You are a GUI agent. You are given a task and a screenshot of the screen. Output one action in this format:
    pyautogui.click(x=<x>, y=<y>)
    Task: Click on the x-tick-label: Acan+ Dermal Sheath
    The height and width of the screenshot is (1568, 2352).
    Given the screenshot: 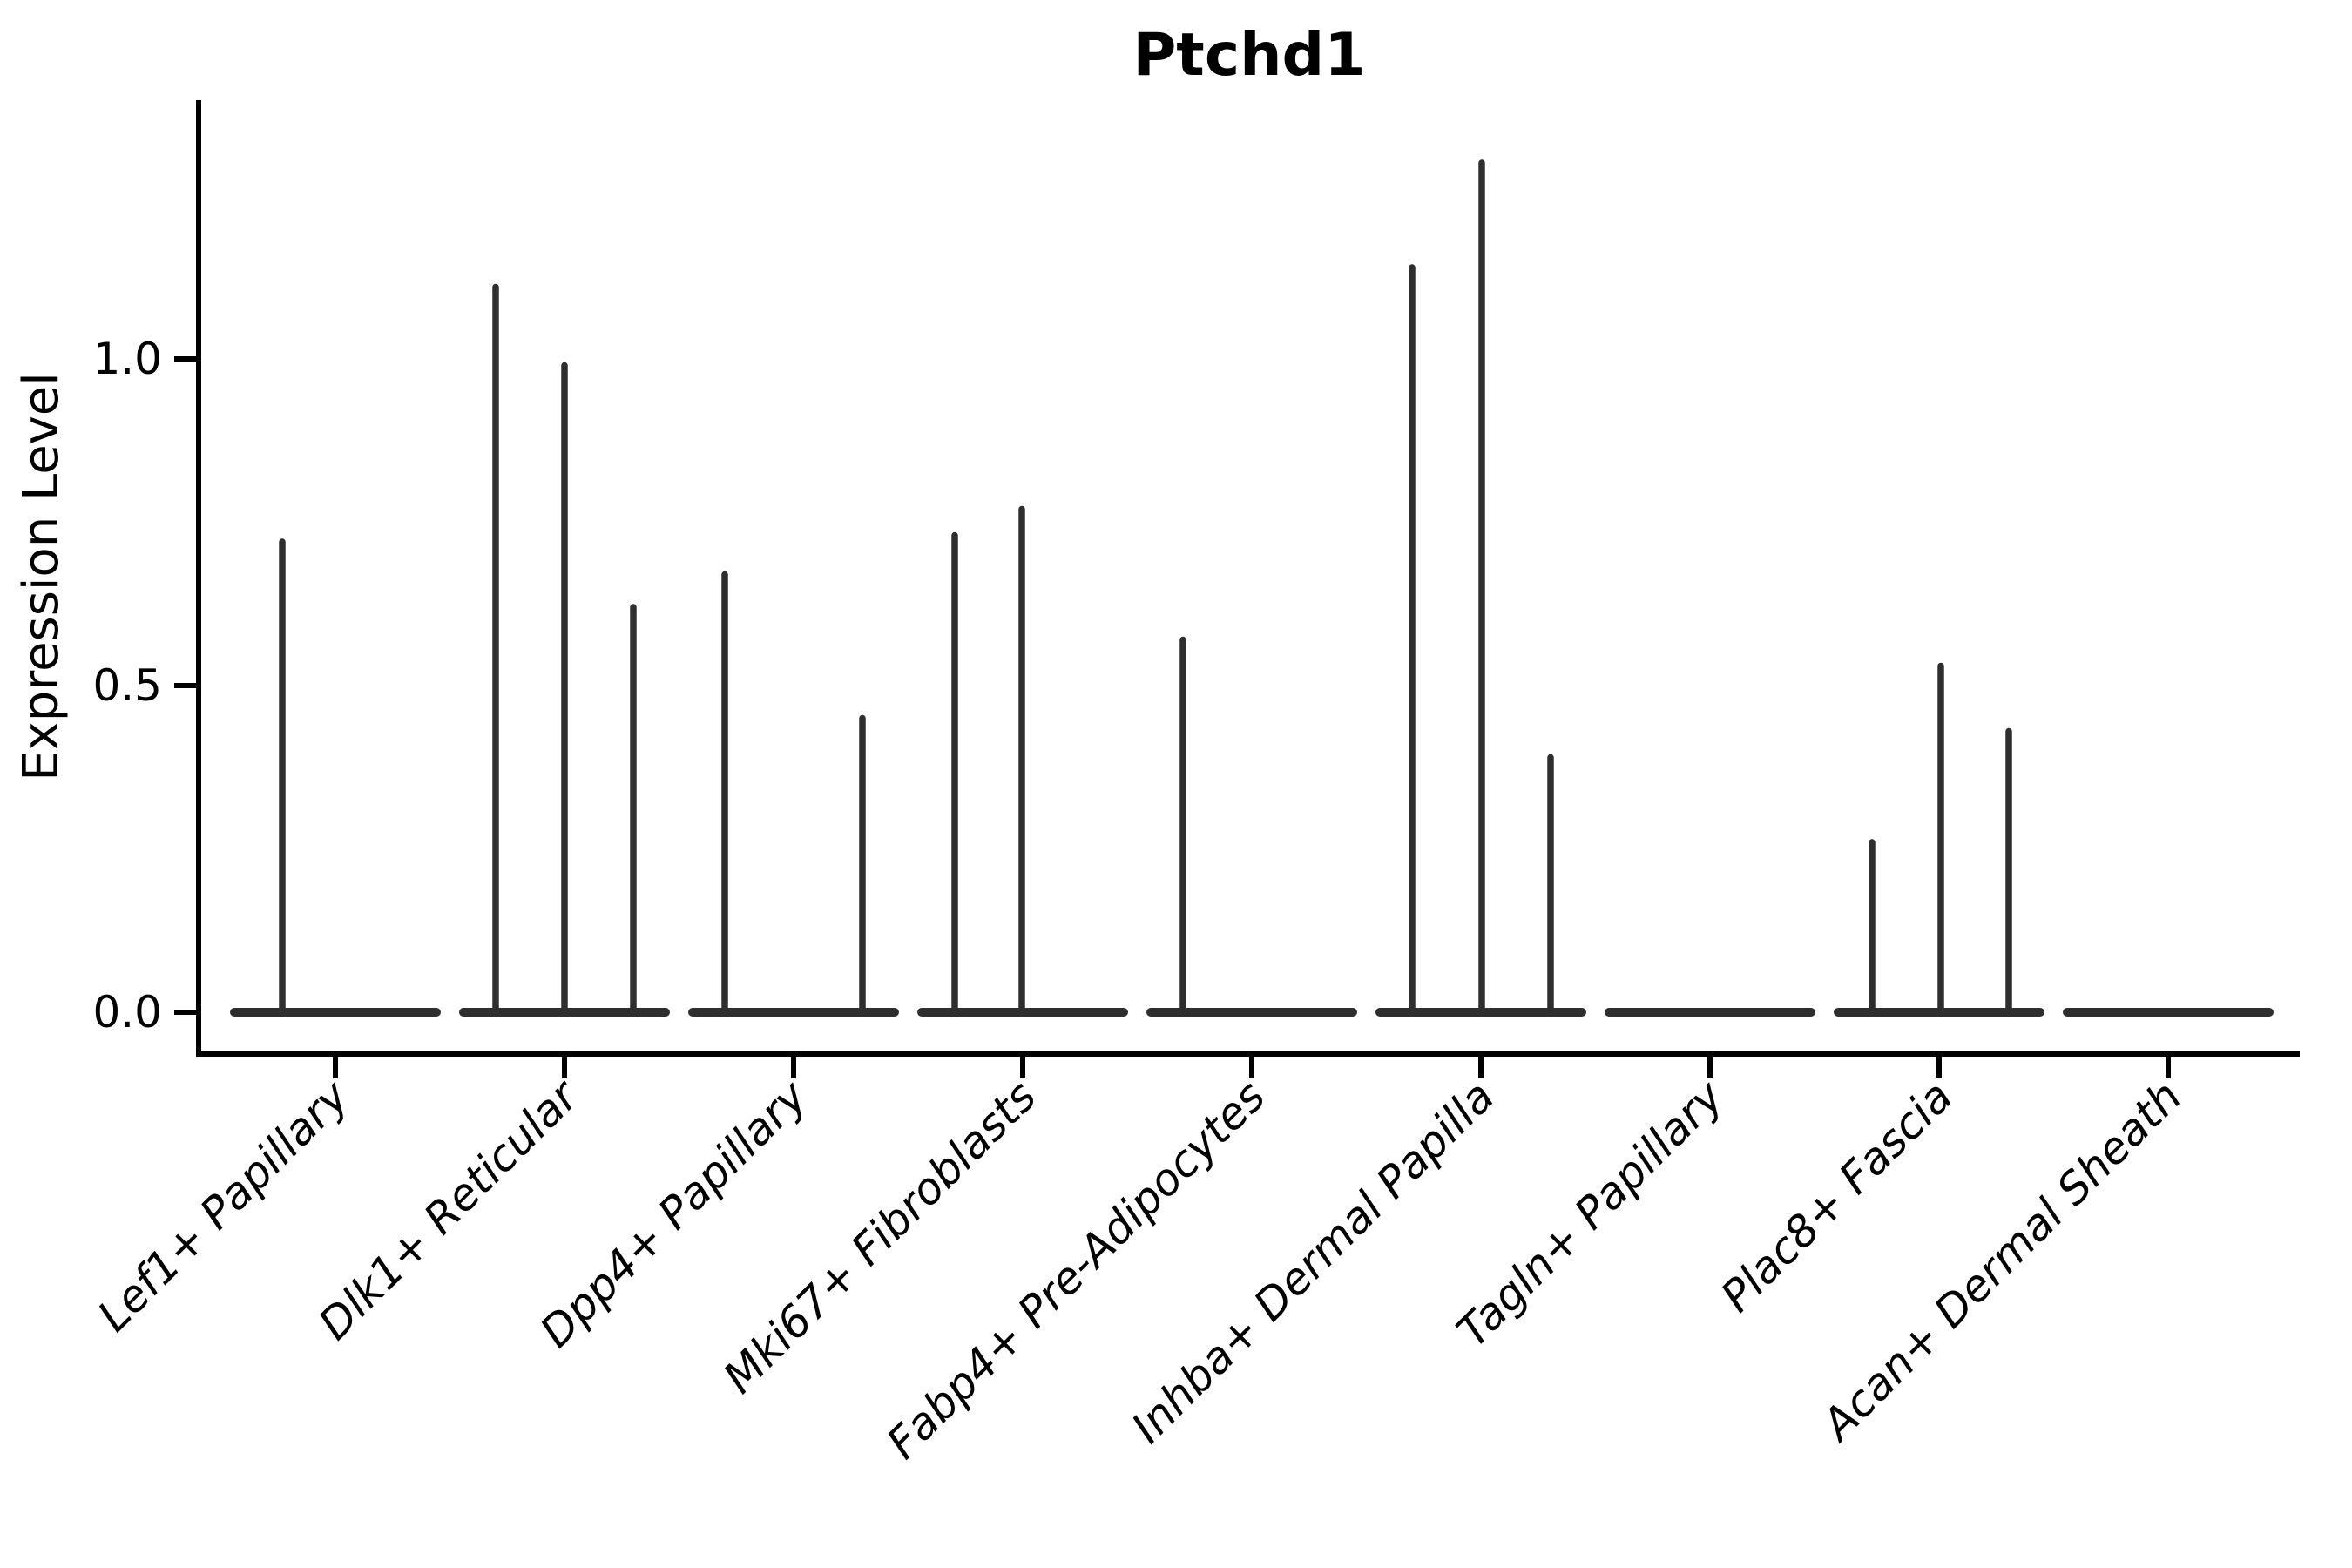 What is the action you would take?
    pyautogui.click(x=2001, y=1261)
    